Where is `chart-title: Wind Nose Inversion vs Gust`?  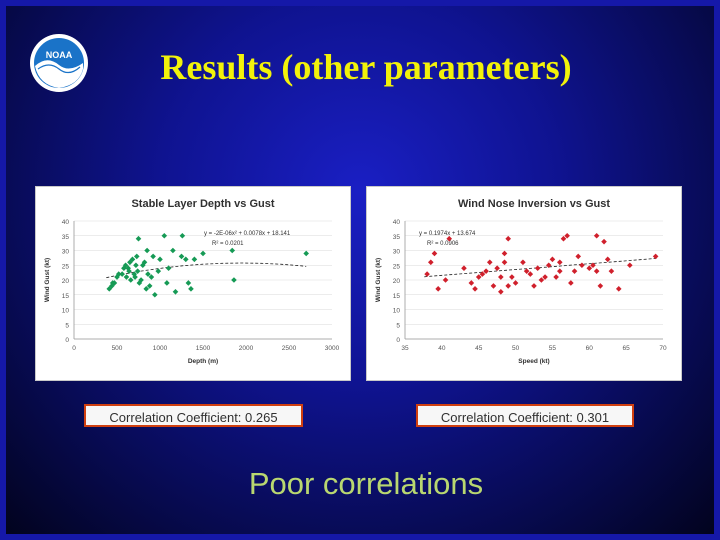 chart-title: Wind Nose Inversion vs Gust is located at coordinates (534, 204).